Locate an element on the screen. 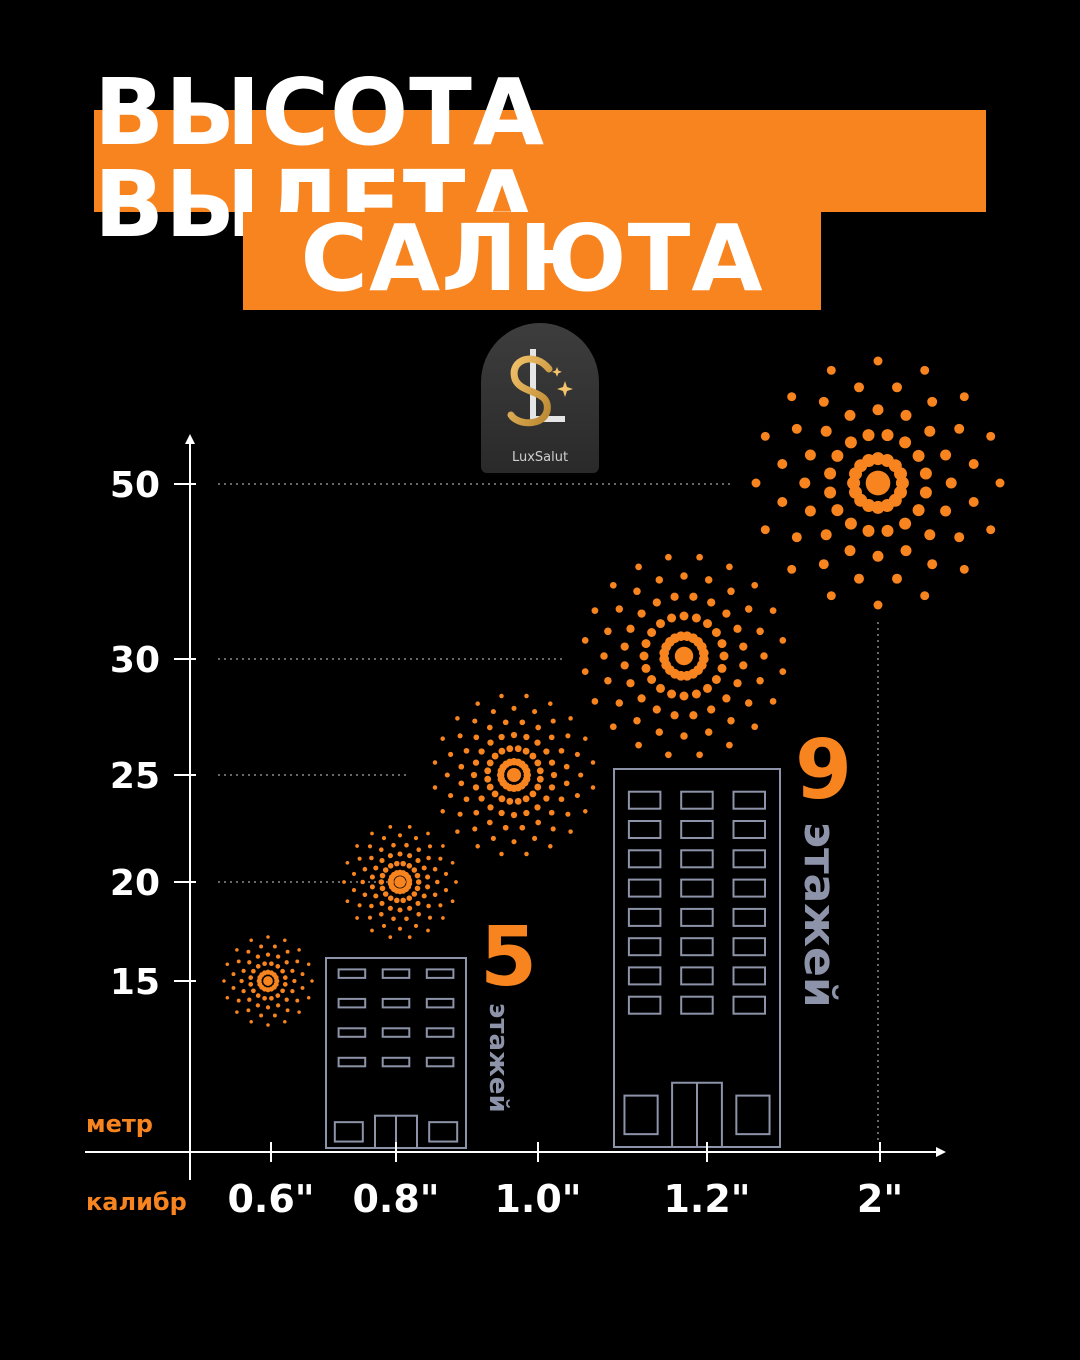 Image resolution: width=1080 pixels, height=1360 pixels. building-ground-window is located at coordinates (348, 1132).